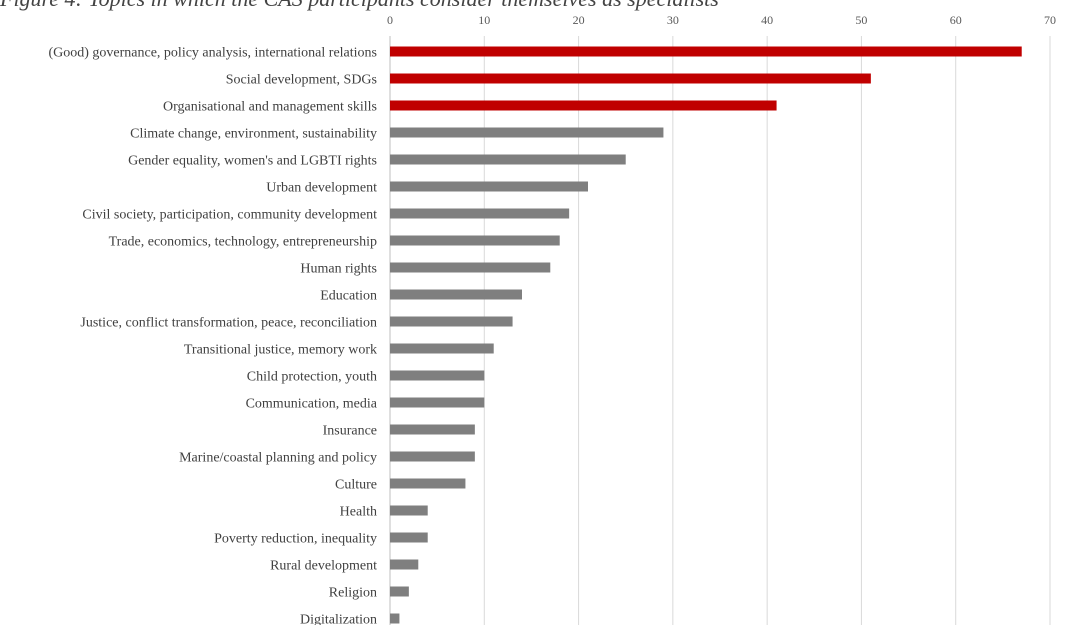  I want to click on x-tick-label: 70, so click(1050, 20).